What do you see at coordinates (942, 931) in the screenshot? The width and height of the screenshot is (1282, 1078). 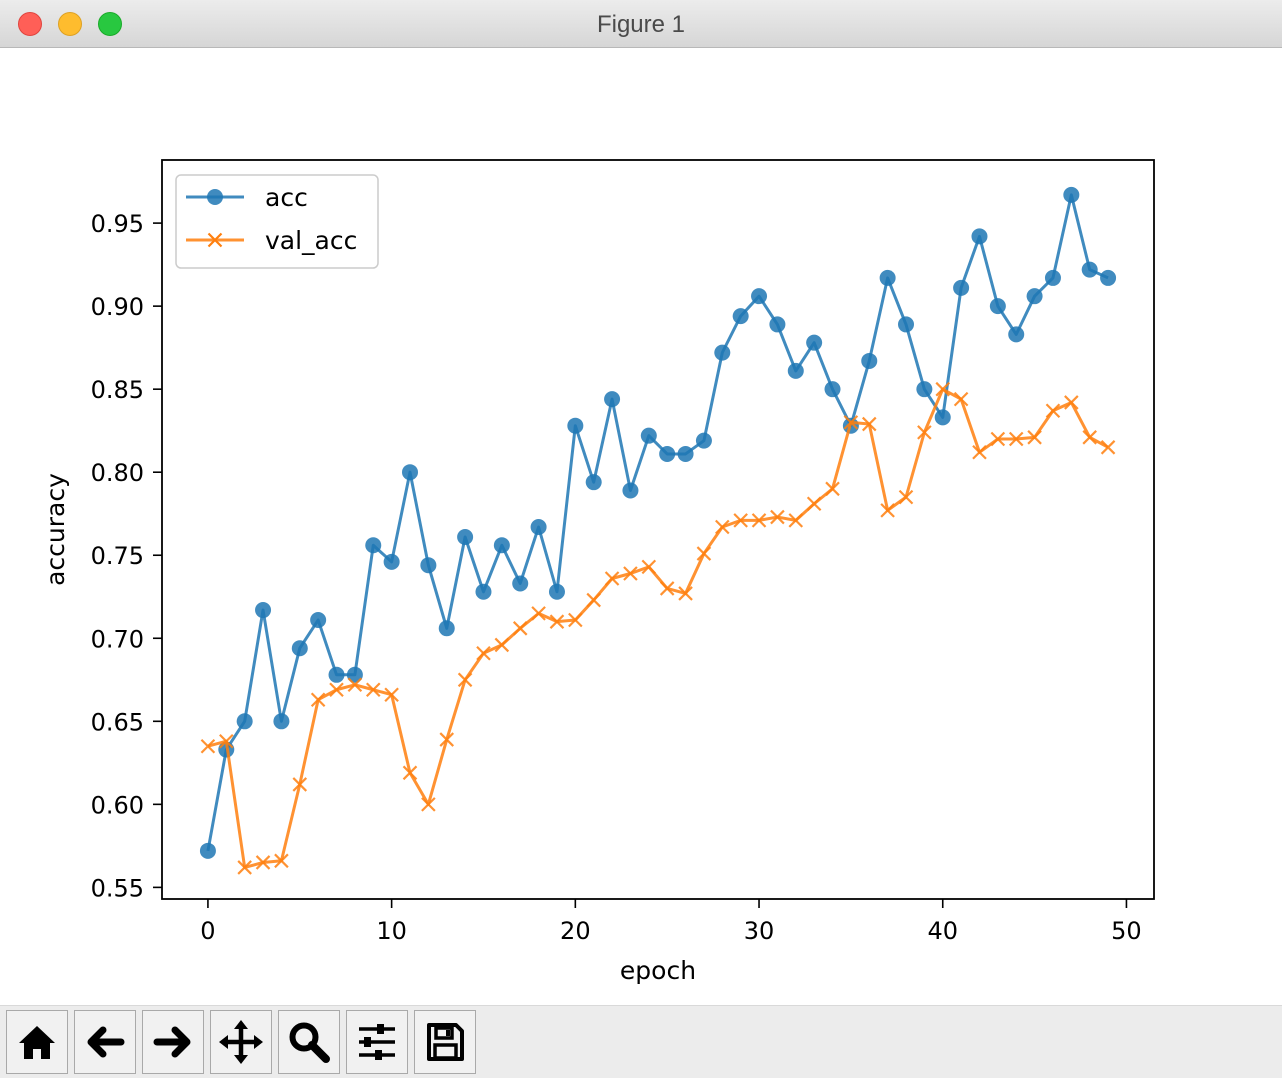 I see `x-tick-label: 40` at bounding box center [942, 931].